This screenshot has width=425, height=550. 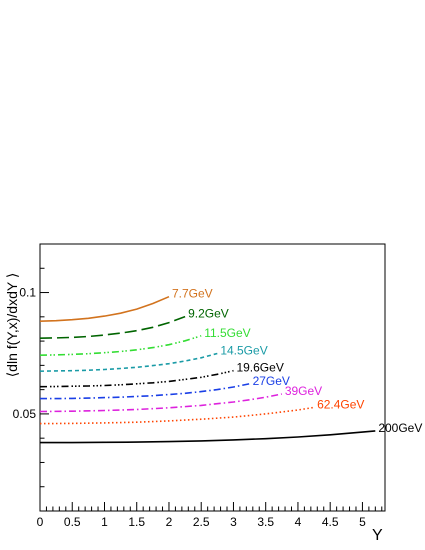 I want to click on x-tick-label: 3, so click(x=233, y=522).